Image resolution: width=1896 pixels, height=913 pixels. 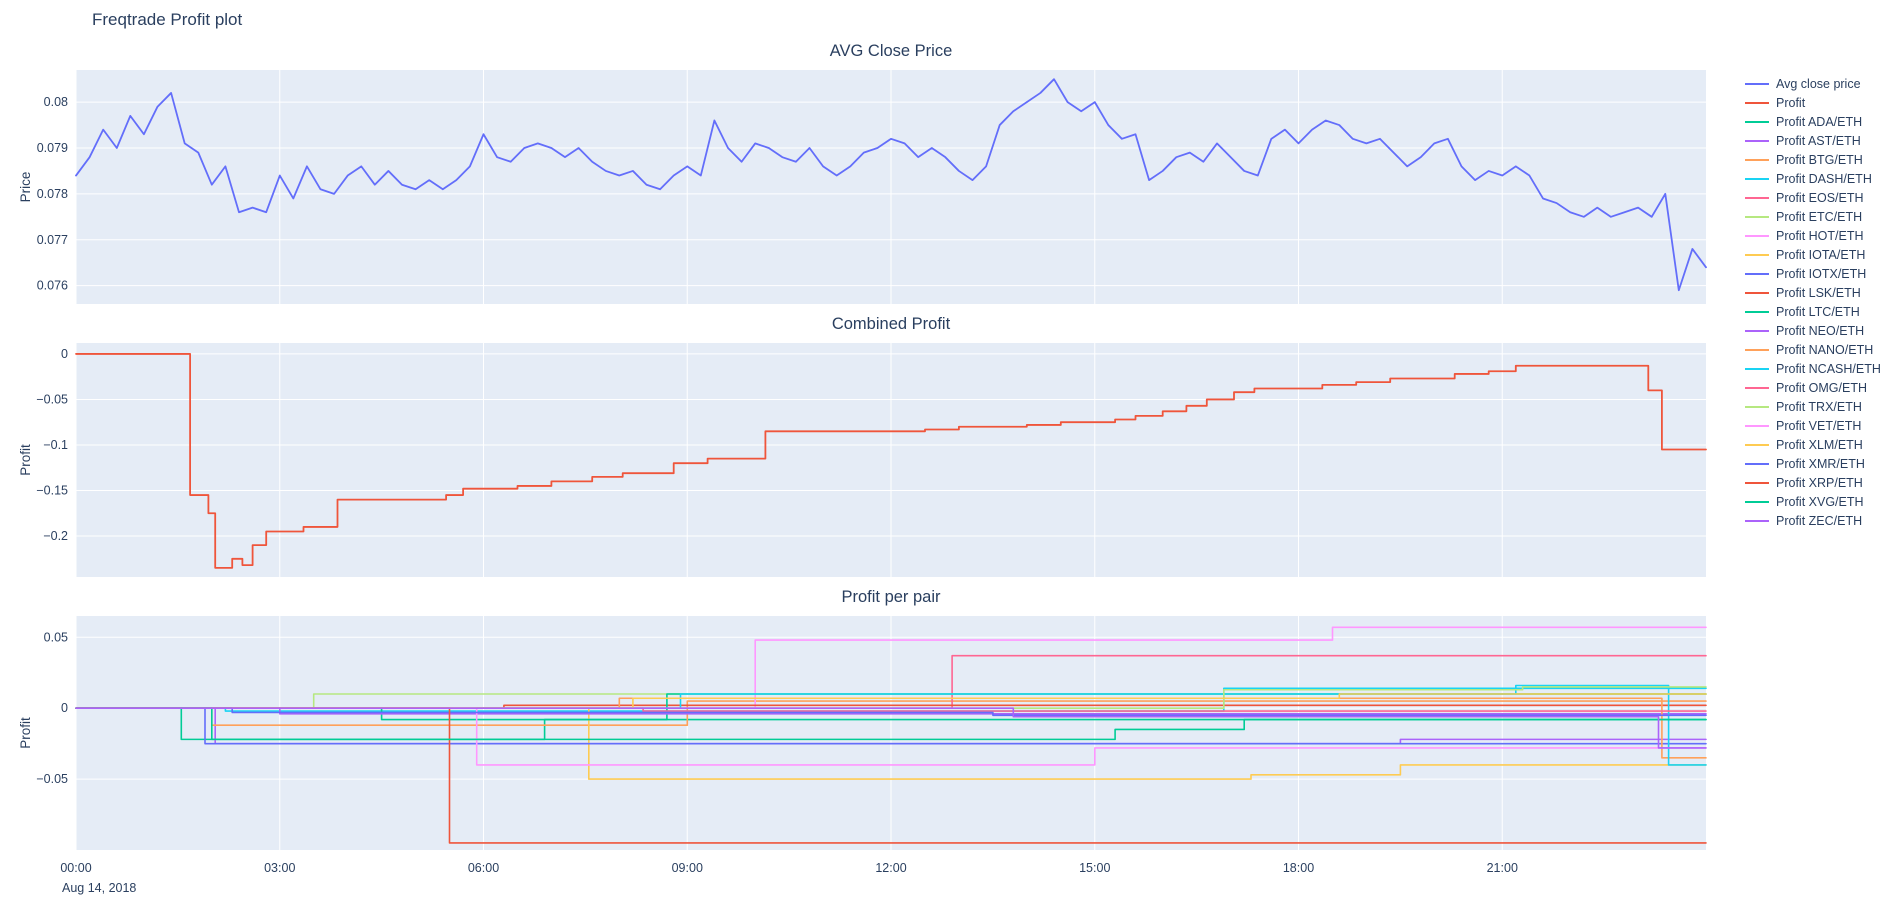 I want to click on subplot-title-profit-per-pair: Profit per pair, so click(x=891, y=597).